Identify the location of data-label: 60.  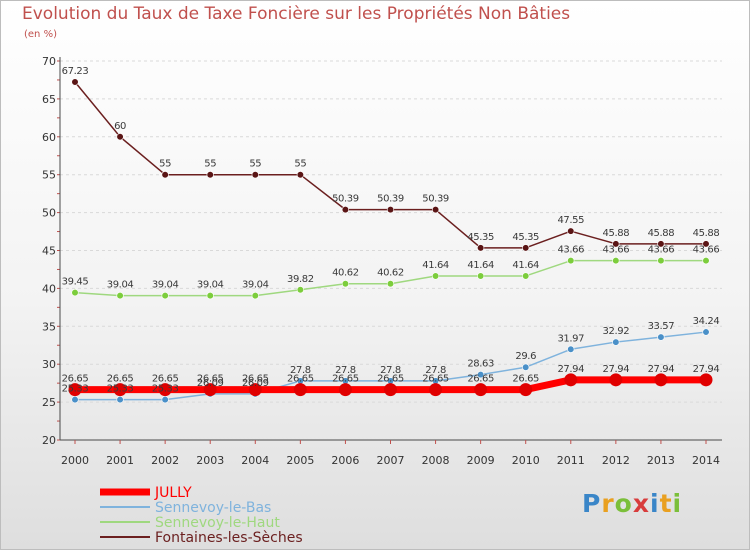
(120, 126).